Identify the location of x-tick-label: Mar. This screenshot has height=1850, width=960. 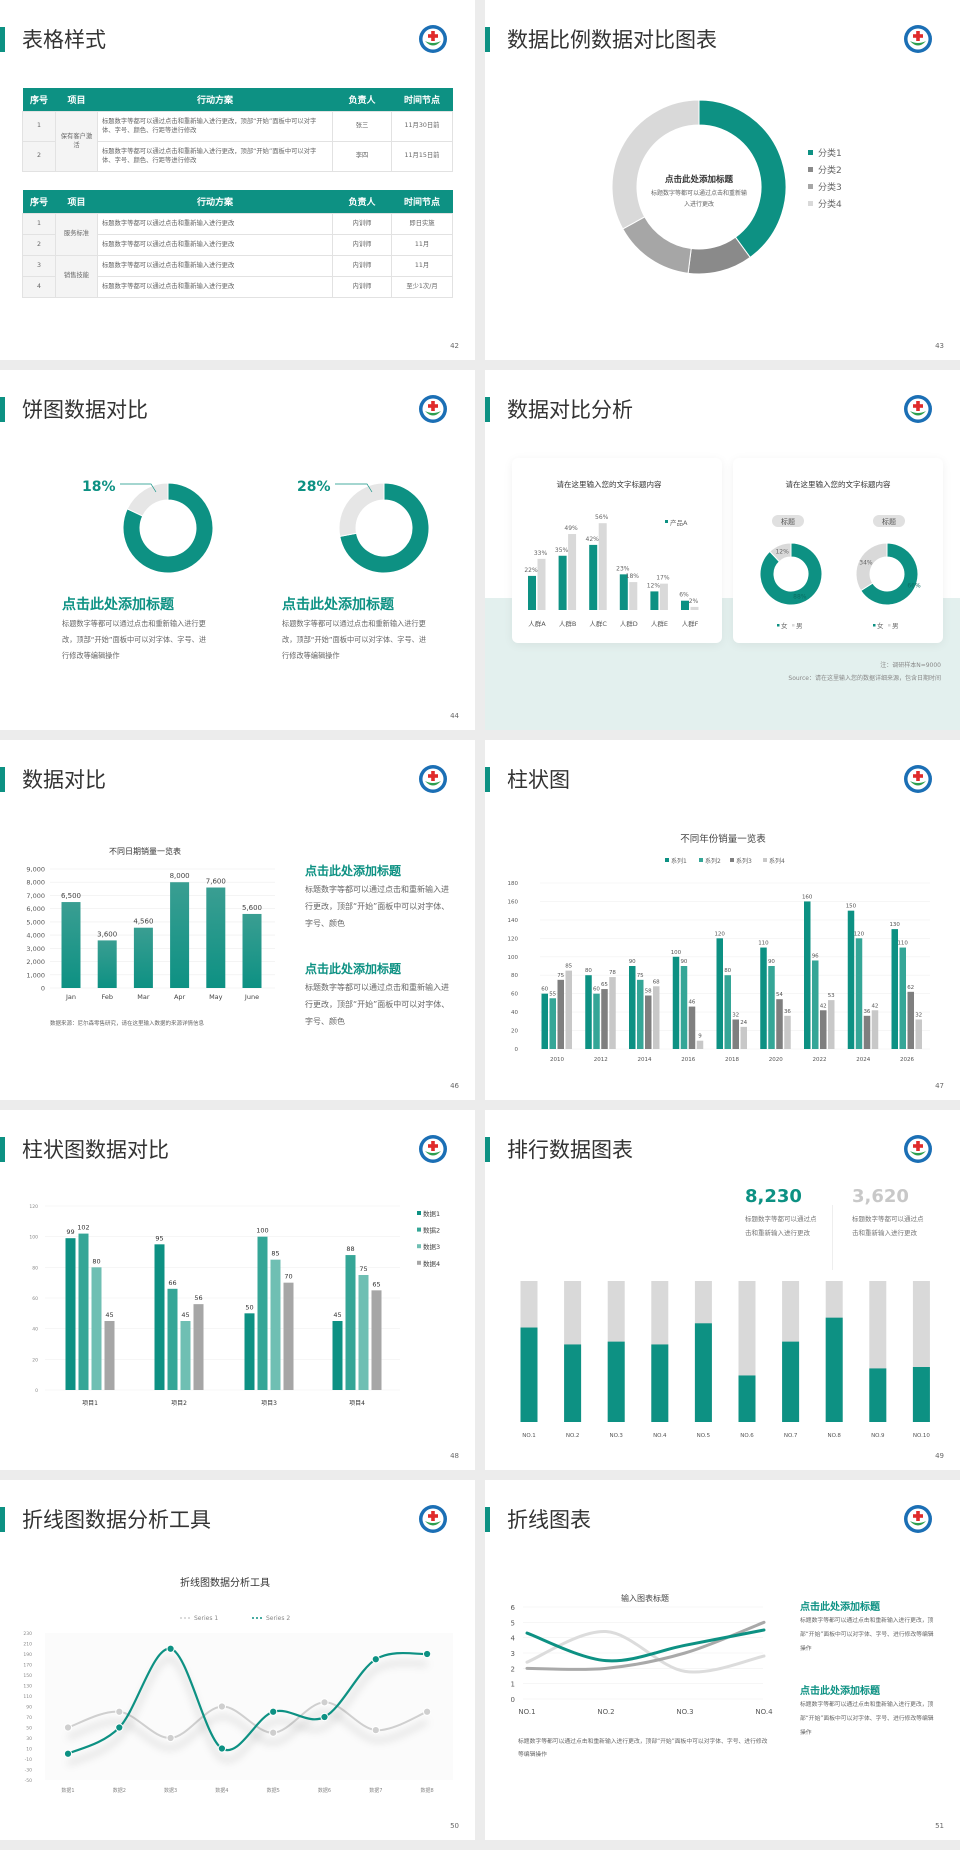
(143, 997).